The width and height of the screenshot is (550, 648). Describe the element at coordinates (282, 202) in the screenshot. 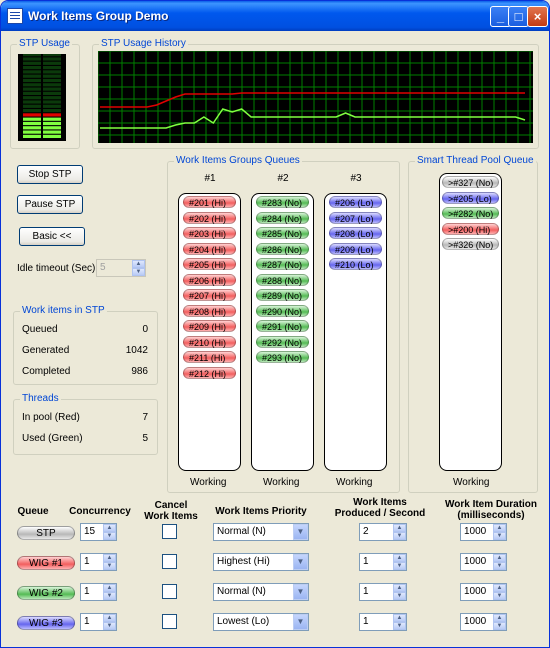

I see `queue-item: #283 (No)` at that location.